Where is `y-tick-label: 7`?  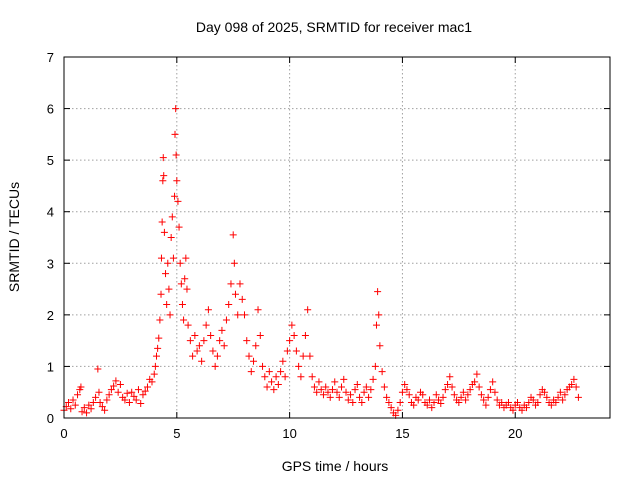 y-tick-label: 7 is located at coordinates (50, 57).